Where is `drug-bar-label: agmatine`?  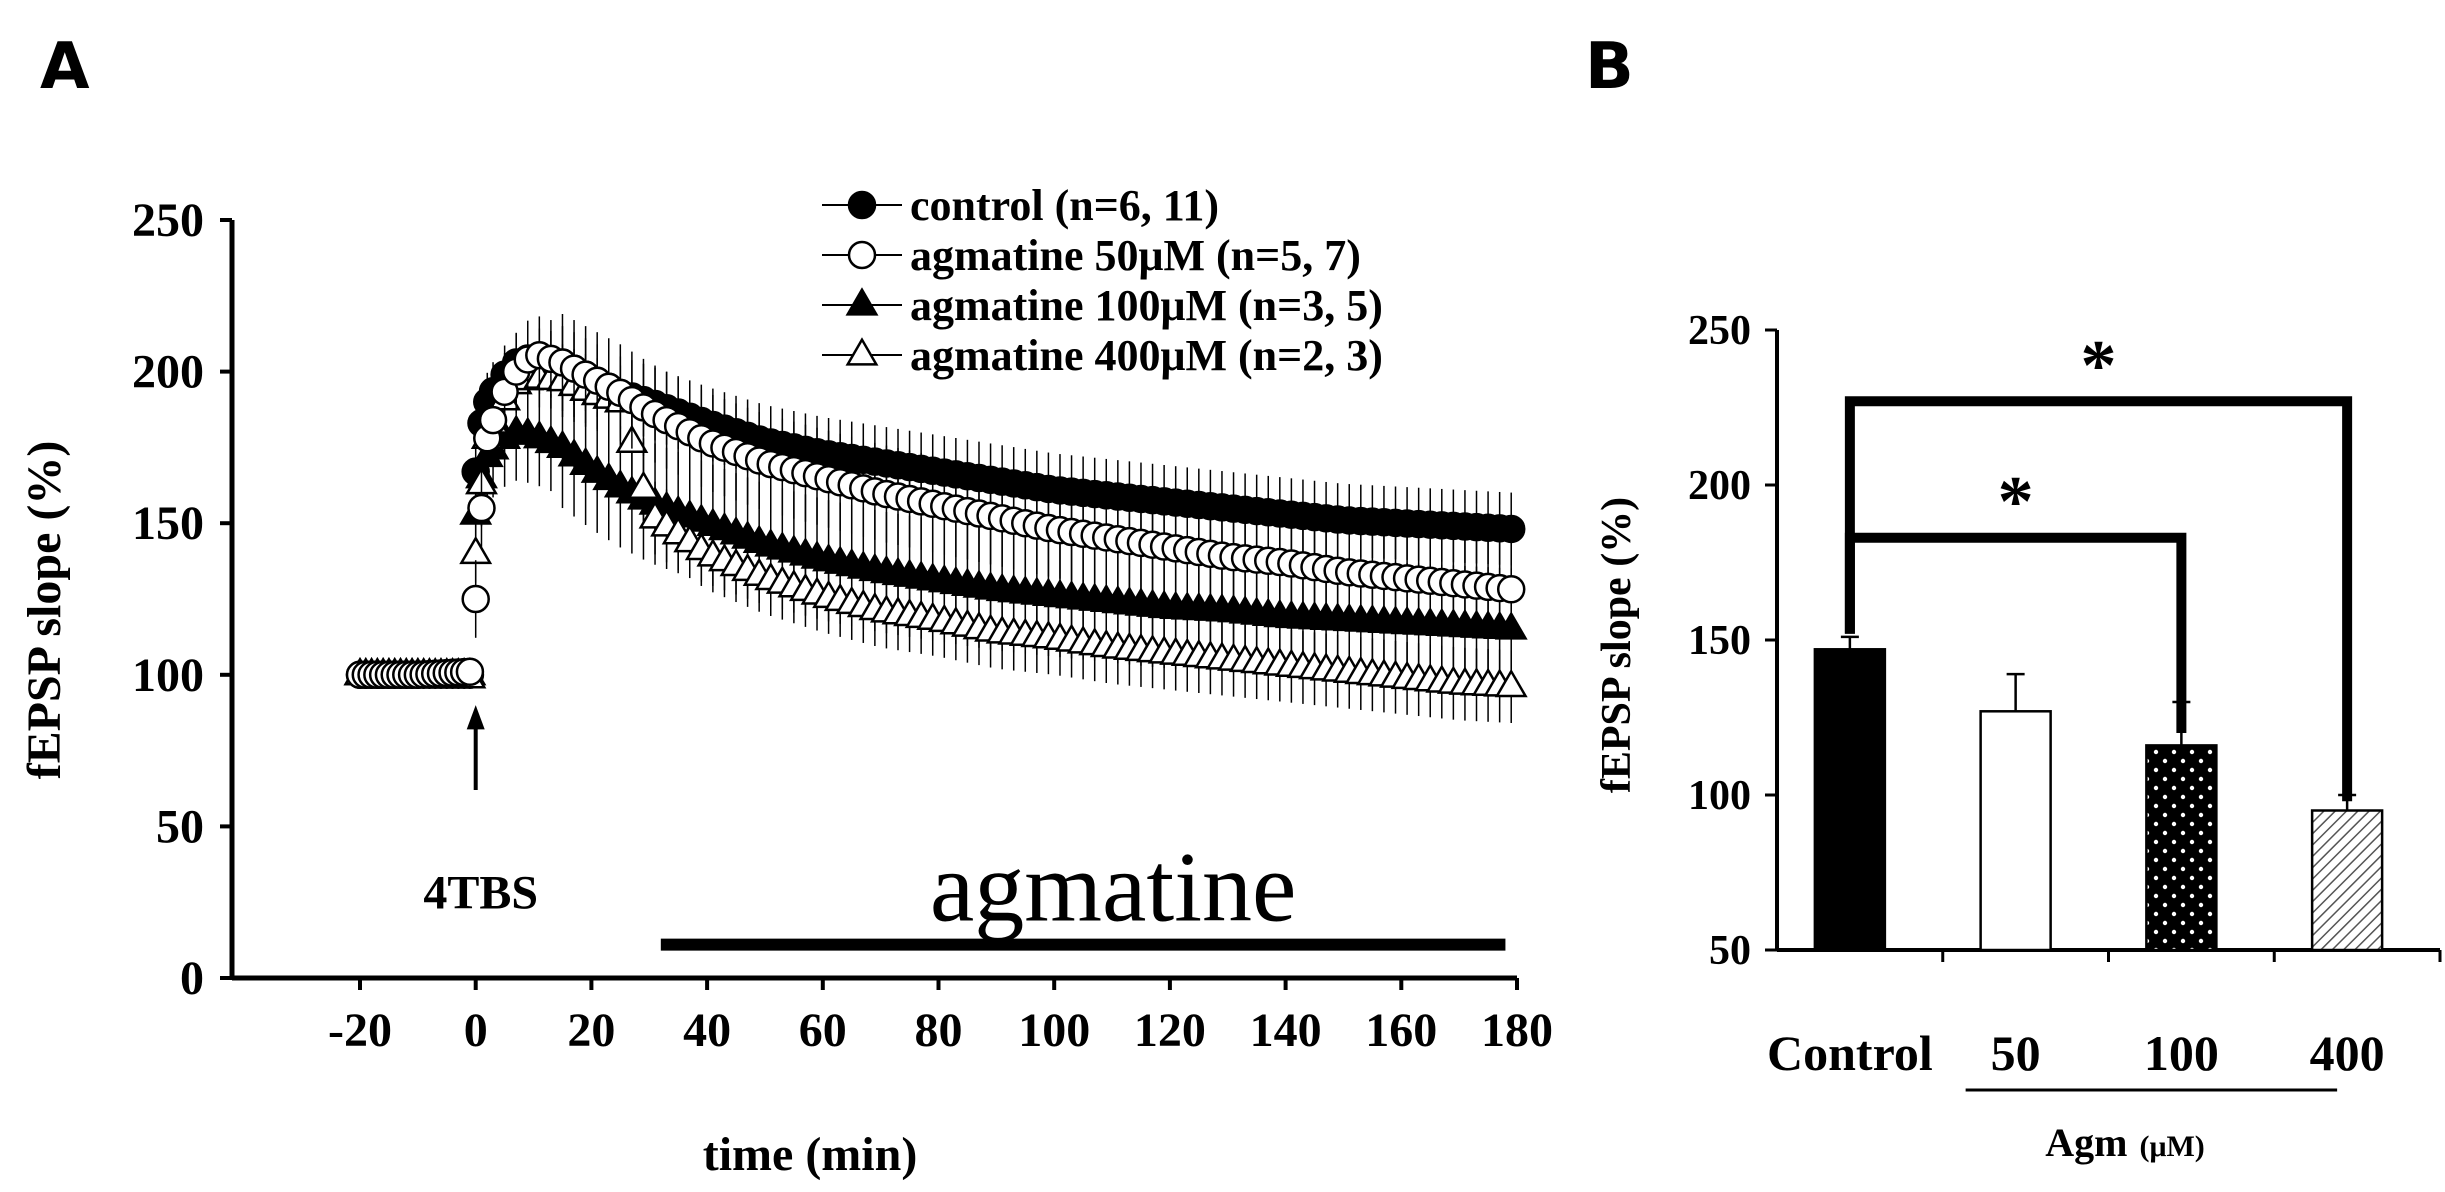 drug-bar-label: agmatine is located at coordinates (1113, 887).